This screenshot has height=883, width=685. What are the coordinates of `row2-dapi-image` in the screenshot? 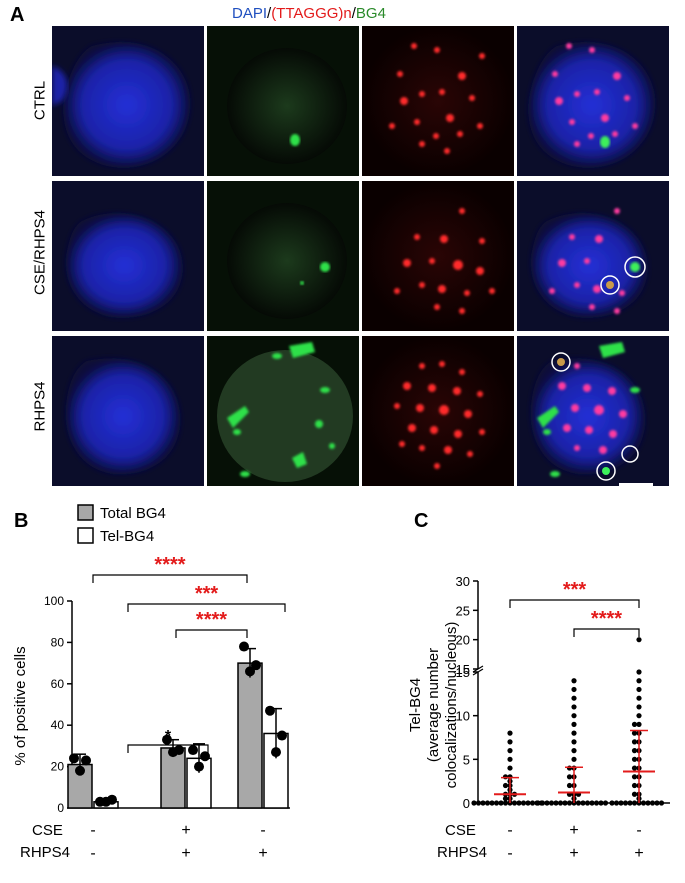 It's located at (128, 256).